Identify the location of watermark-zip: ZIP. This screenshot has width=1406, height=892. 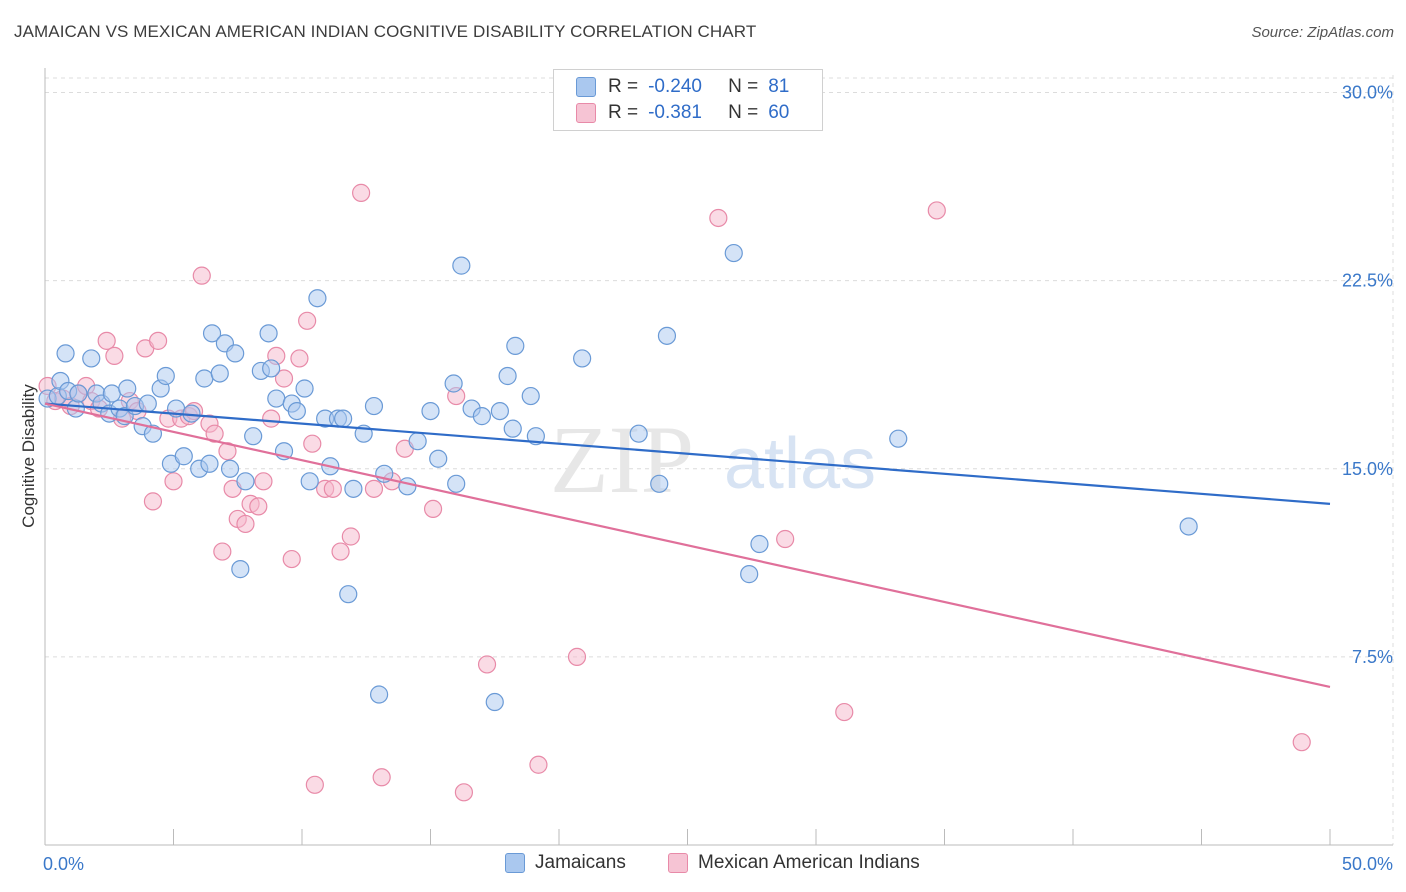
(622, 459).